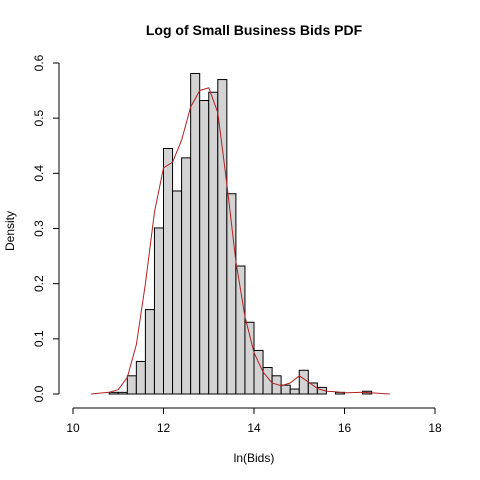 This screenshot has width=480, height=480. Describe the element at coordinates (39, 338) in the screenshot. I see `y-tick-label: 0.1` at that location.